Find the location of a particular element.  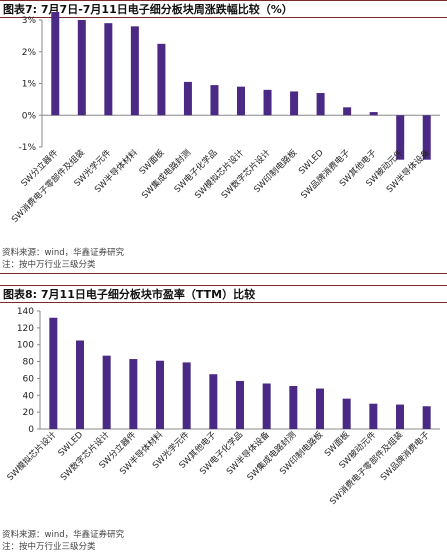

chart8-y-tick-label: 100 is located at coordinates (25, 346).